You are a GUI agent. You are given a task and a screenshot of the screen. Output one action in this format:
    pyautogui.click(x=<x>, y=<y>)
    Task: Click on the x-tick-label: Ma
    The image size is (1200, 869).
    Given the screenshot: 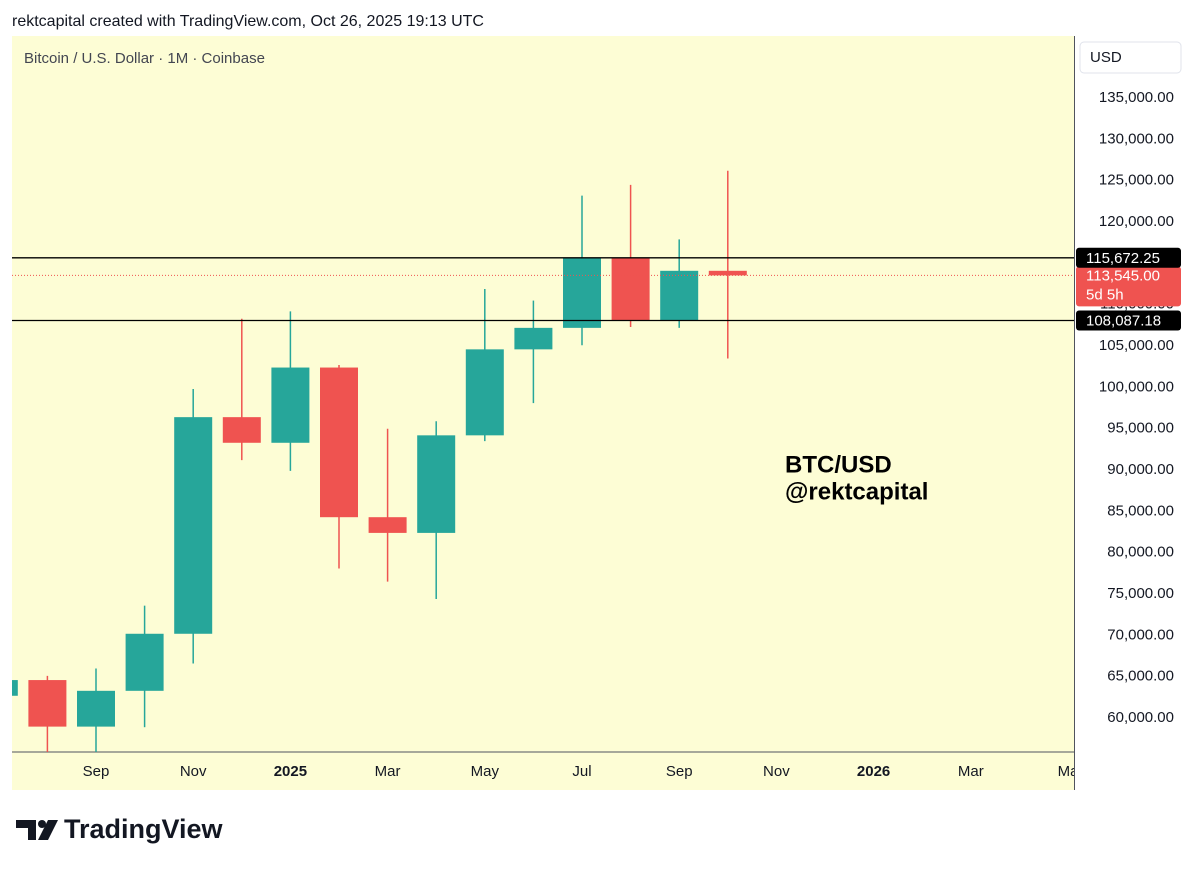 What is the action you would take?
    pyautogui.click(x=1068, y=771)
    